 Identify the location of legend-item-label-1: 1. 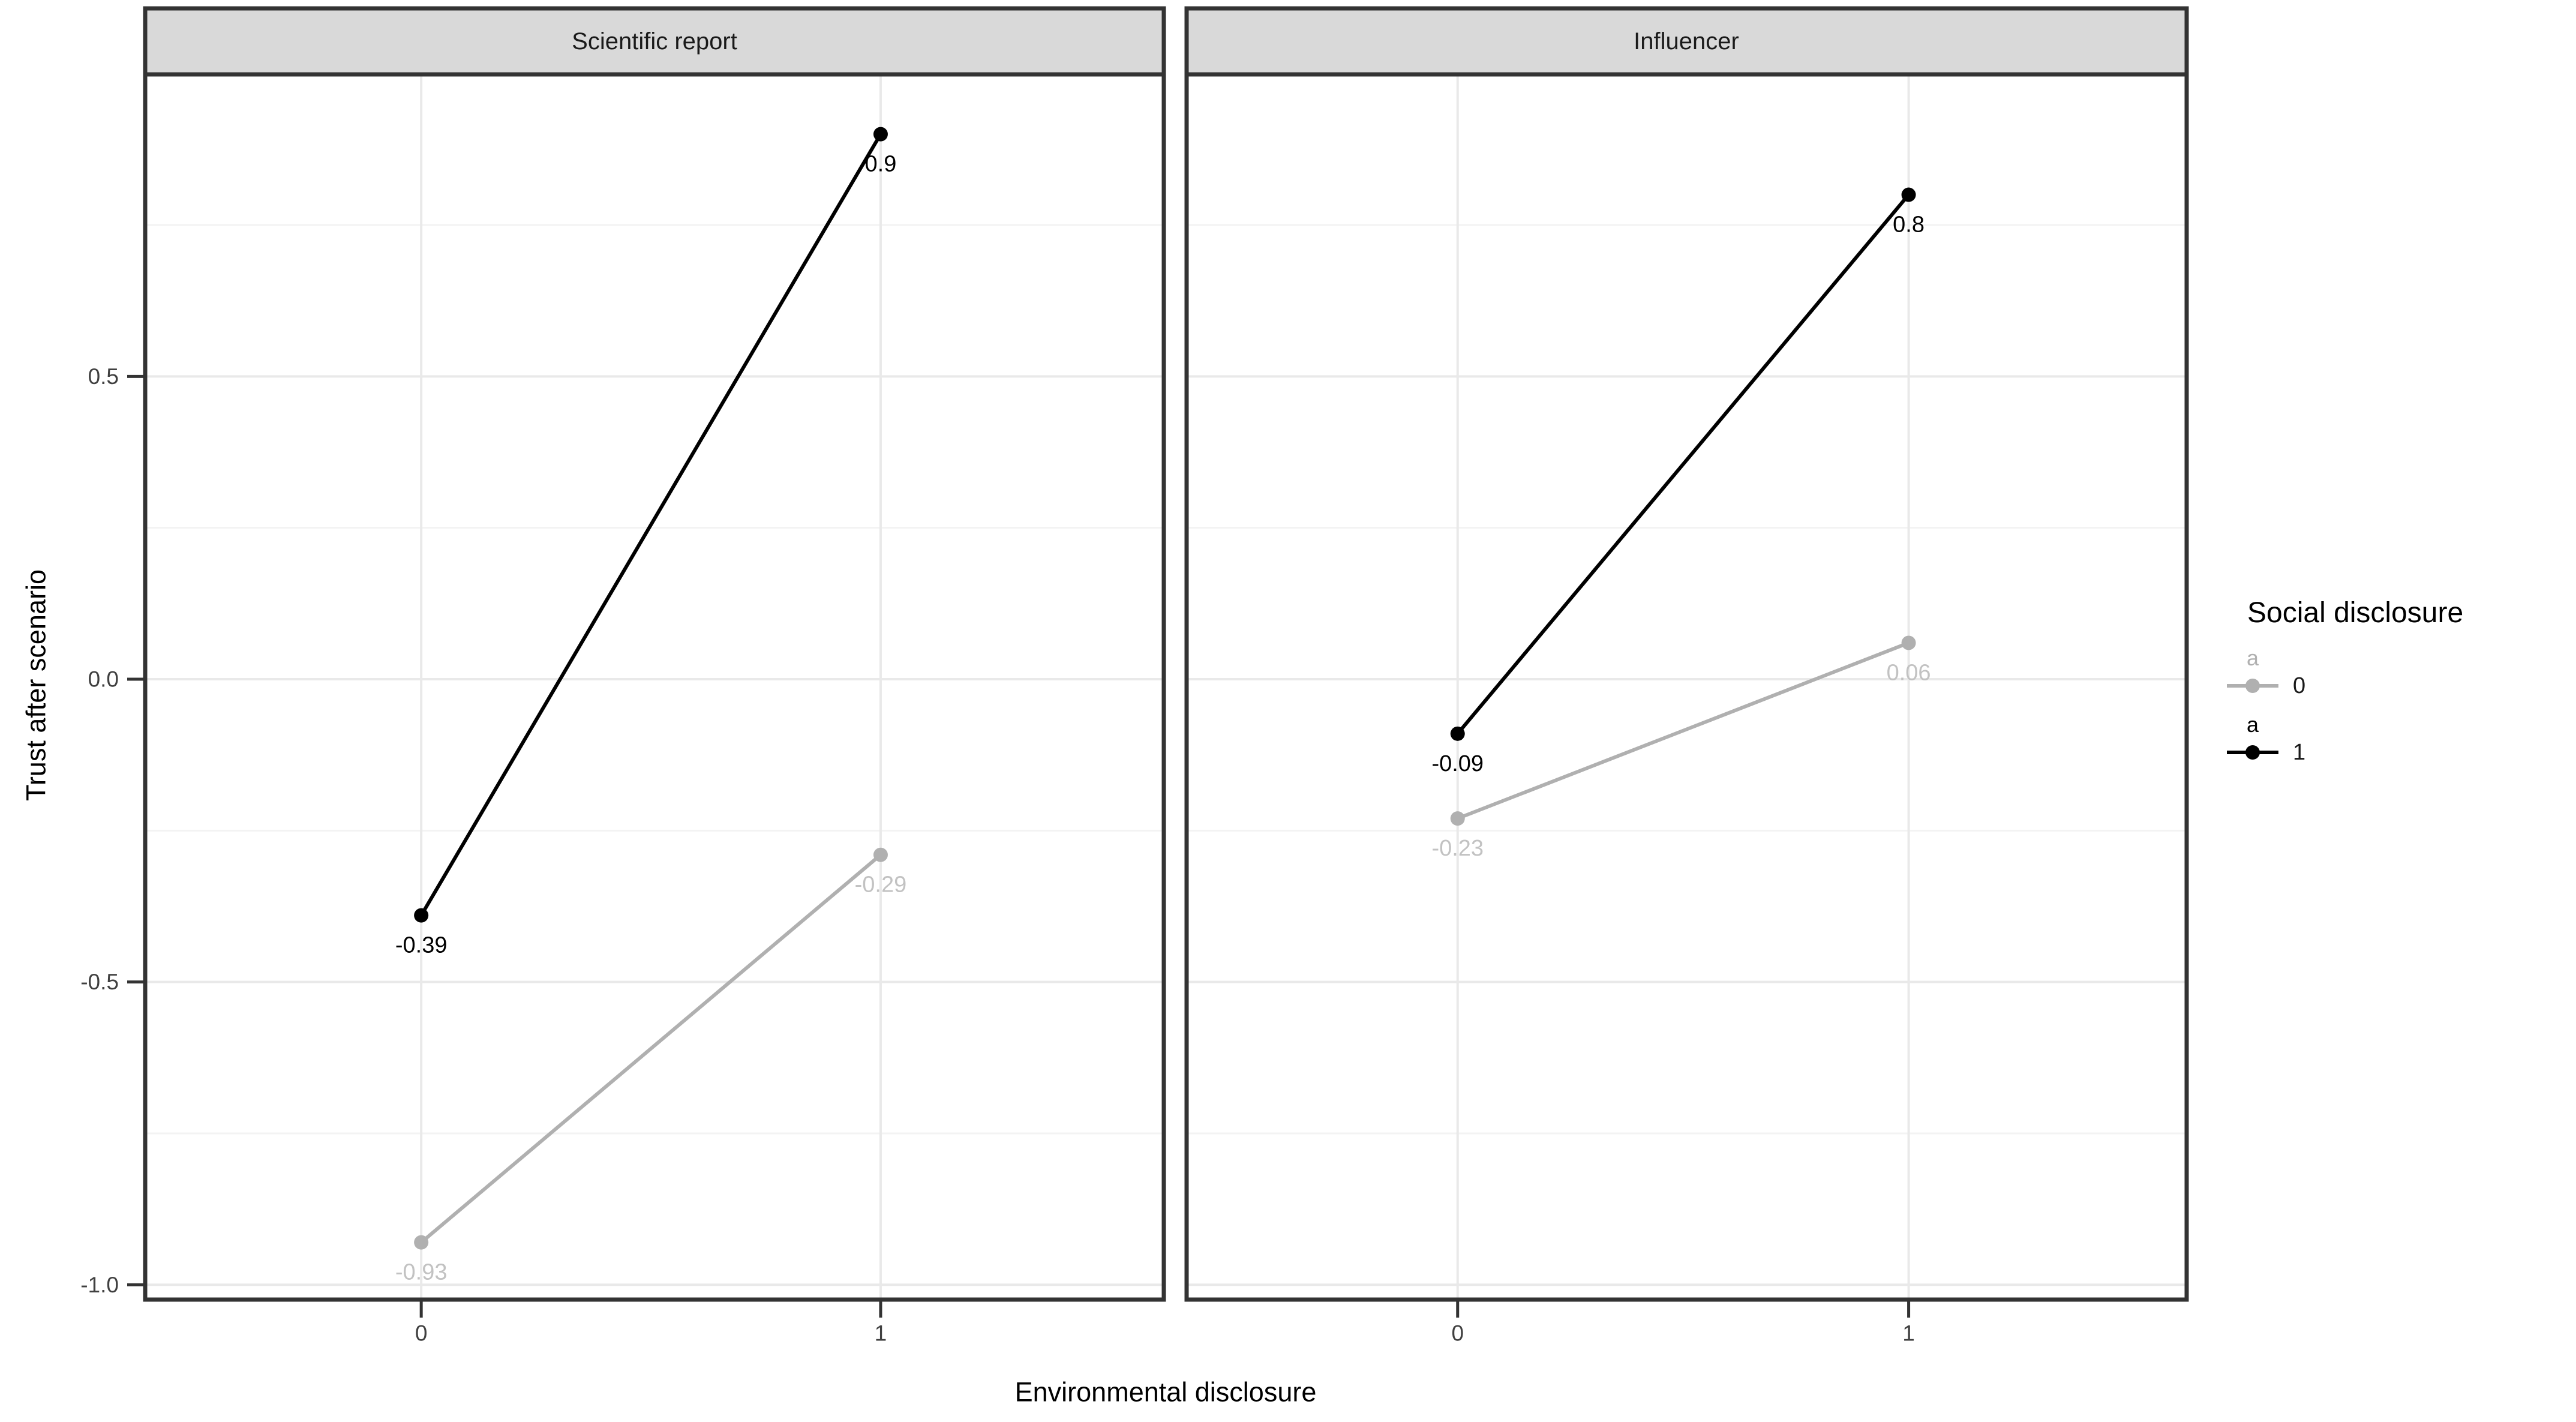
(2299, 752).